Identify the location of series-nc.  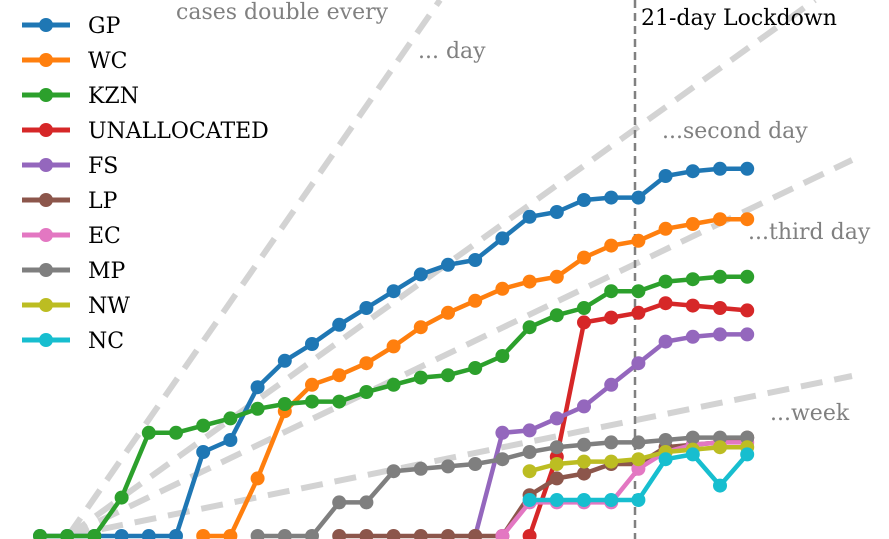
(638, 477).